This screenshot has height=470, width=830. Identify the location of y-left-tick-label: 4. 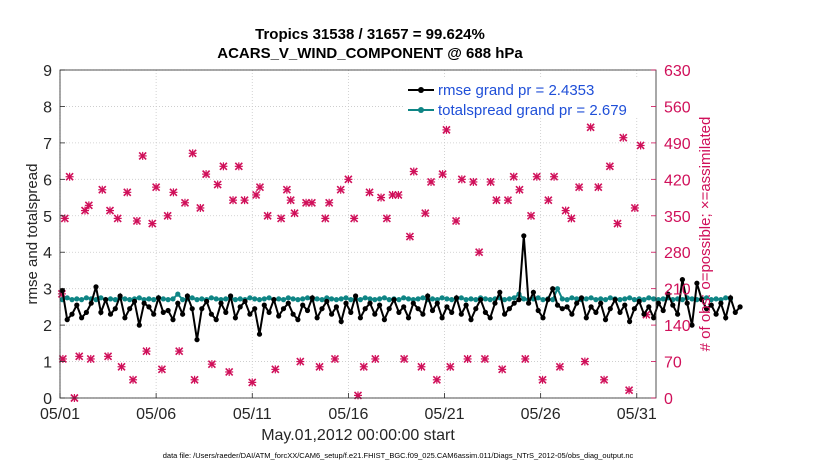
(47, 253).